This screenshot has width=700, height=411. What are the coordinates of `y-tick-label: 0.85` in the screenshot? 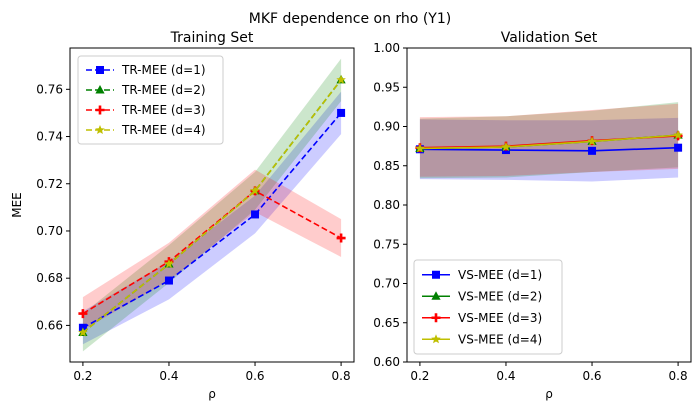 It's located at (386, 166).